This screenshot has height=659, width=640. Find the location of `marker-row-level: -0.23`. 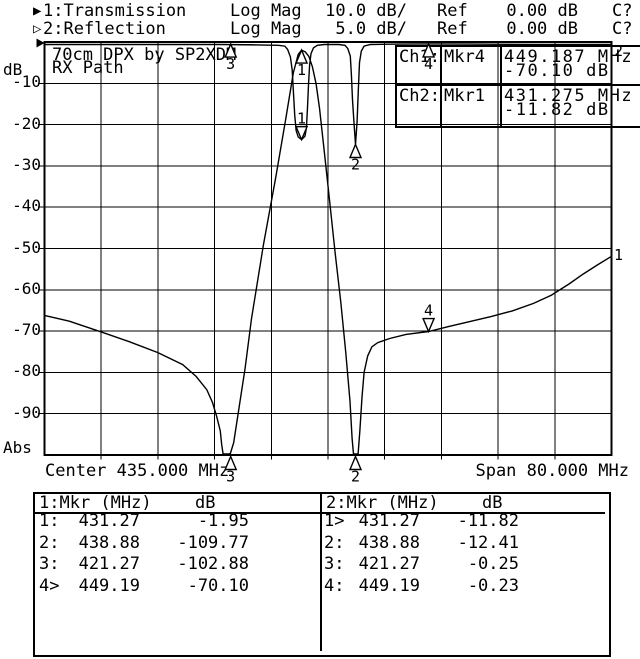

marker-row-level: -0.23 is located at coordinates (493, 585).